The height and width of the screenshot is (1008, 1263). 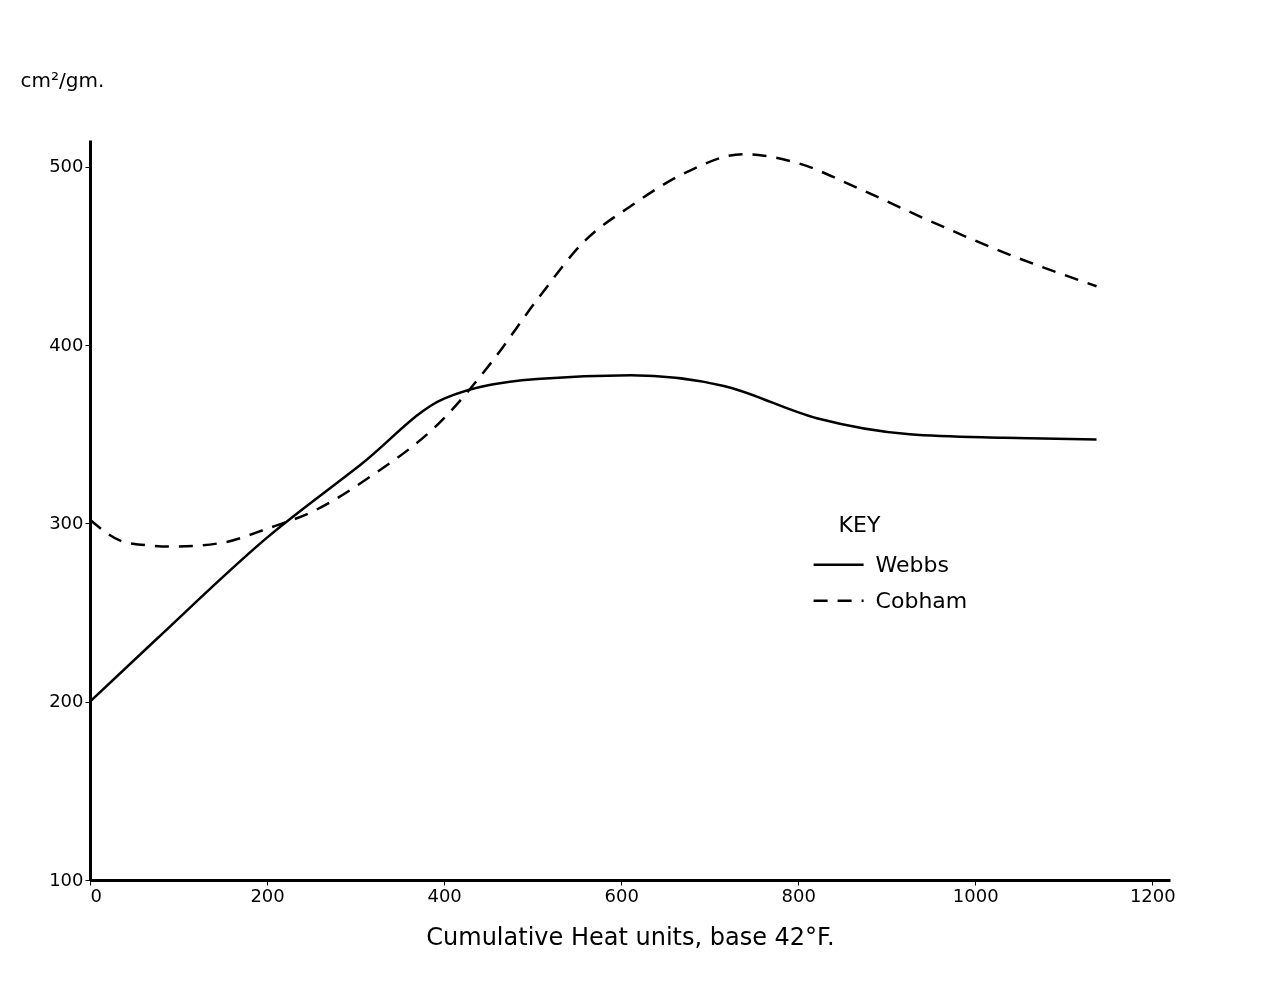 I want to click on legend-label: Webbs, so click(x=912, y=564).